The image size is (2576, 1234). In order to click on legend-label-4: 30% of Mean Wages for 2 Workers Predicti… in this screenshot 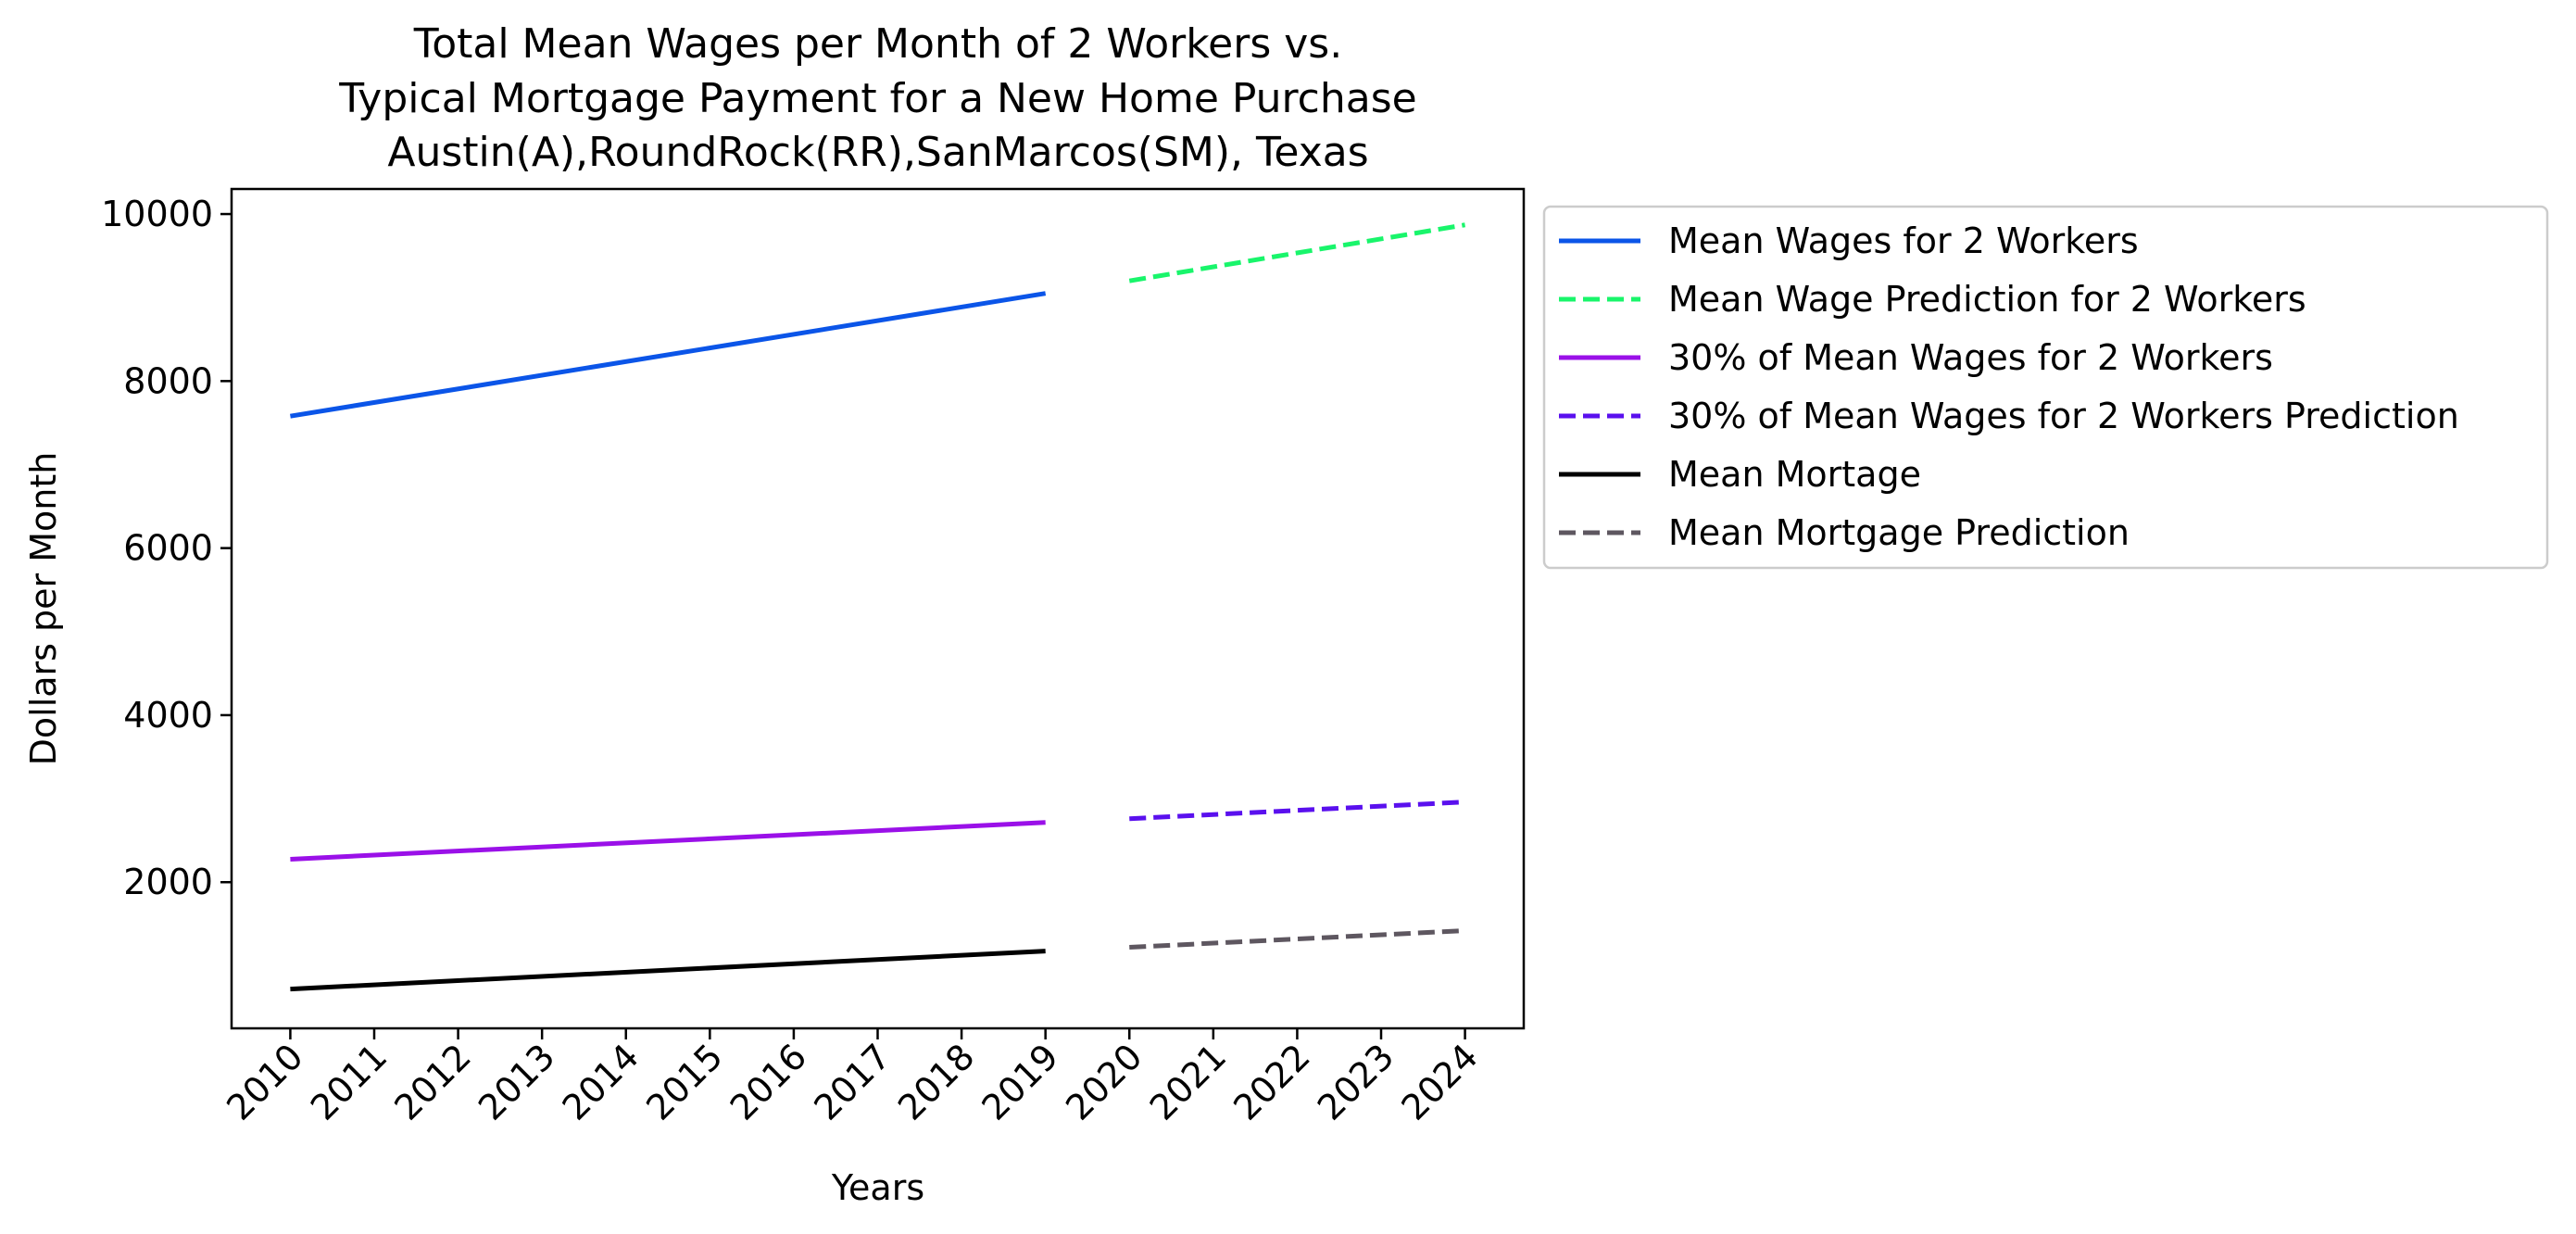, I will do `click(2063, 416)`.